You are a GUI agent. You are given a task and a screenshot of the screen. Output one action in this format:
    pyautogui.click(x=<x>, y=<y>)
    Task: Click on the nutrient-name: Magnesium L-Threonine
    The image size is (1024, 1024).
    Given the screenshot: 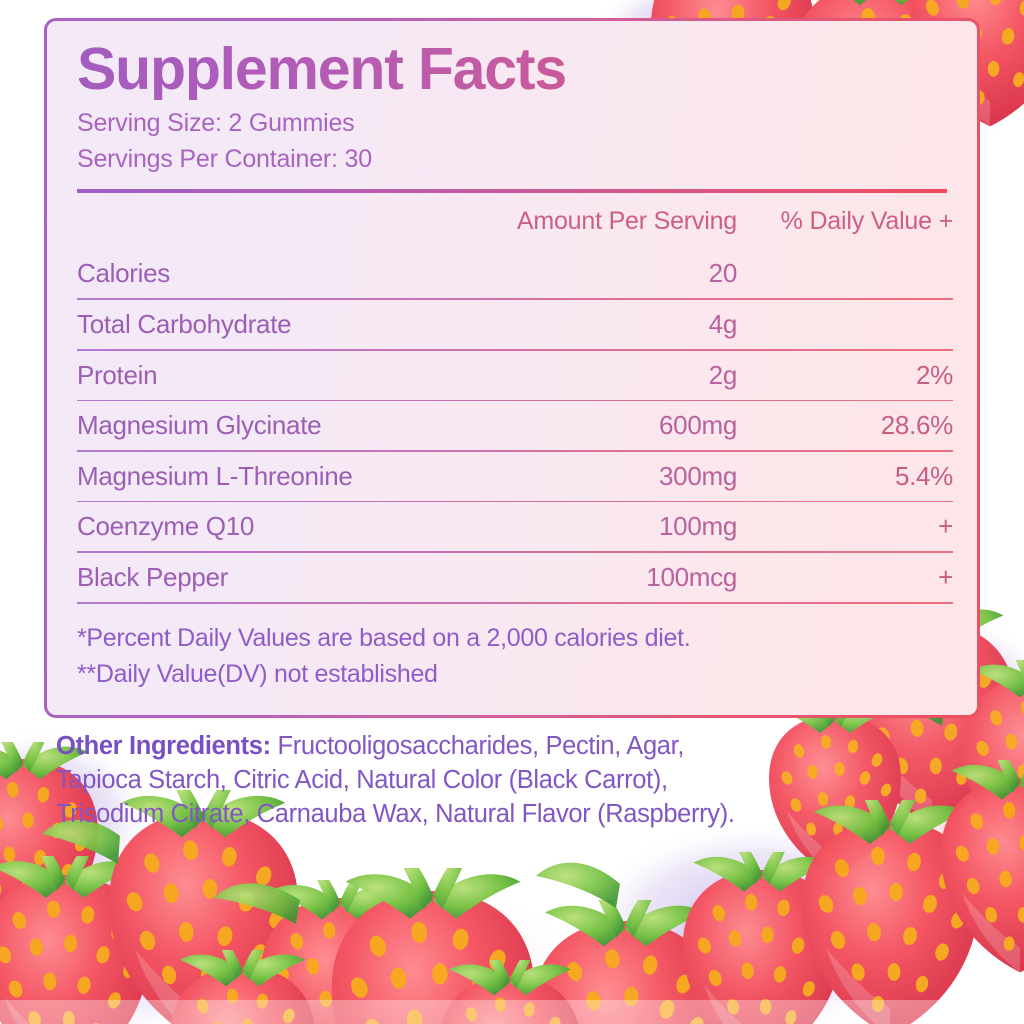 What is the action you would take?
    pyautogui.click(x=215, y=475)
    